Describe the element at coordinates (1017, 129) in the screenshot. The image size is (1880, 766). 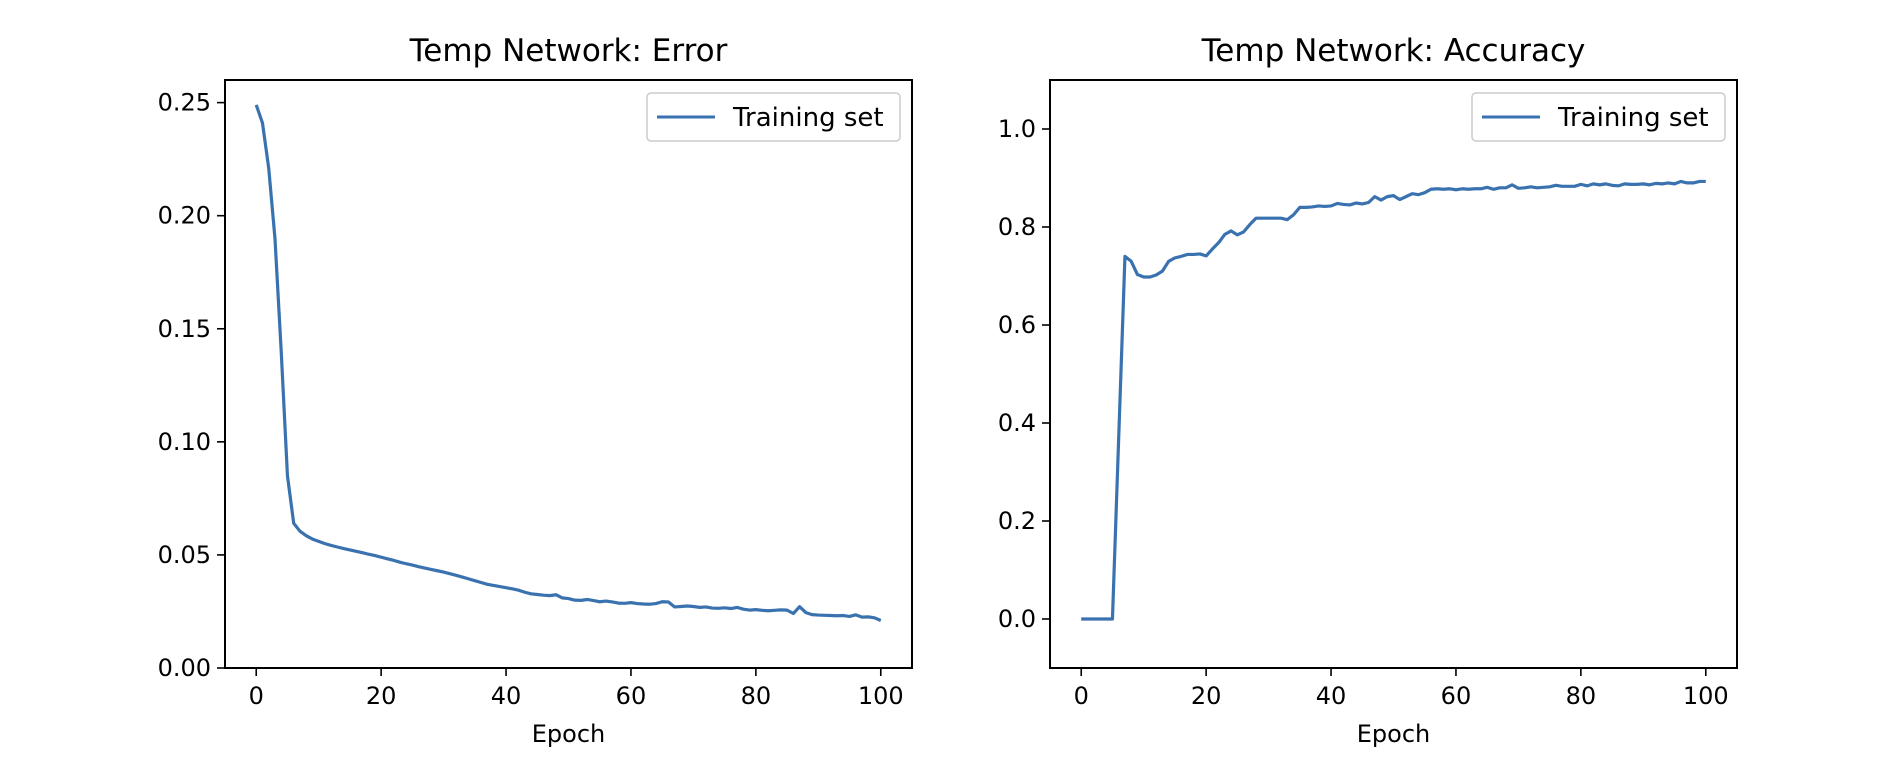
I see `accuracy-chart-y-tick-label: 1.0` at that location.